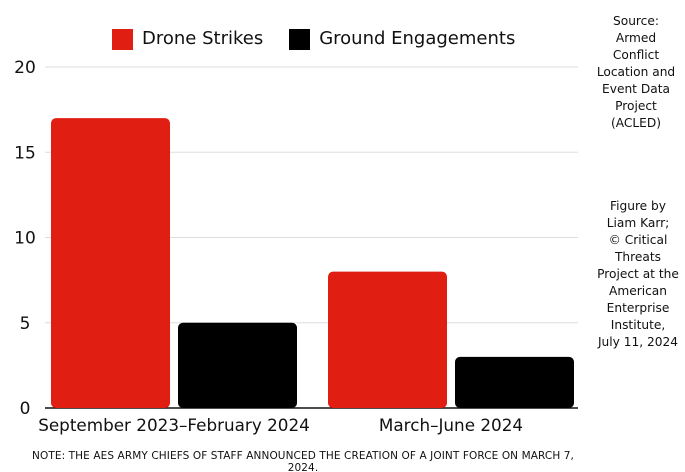  I want to click on legend-item-ground-engagements: Ground Engagements, so click(402, 39).